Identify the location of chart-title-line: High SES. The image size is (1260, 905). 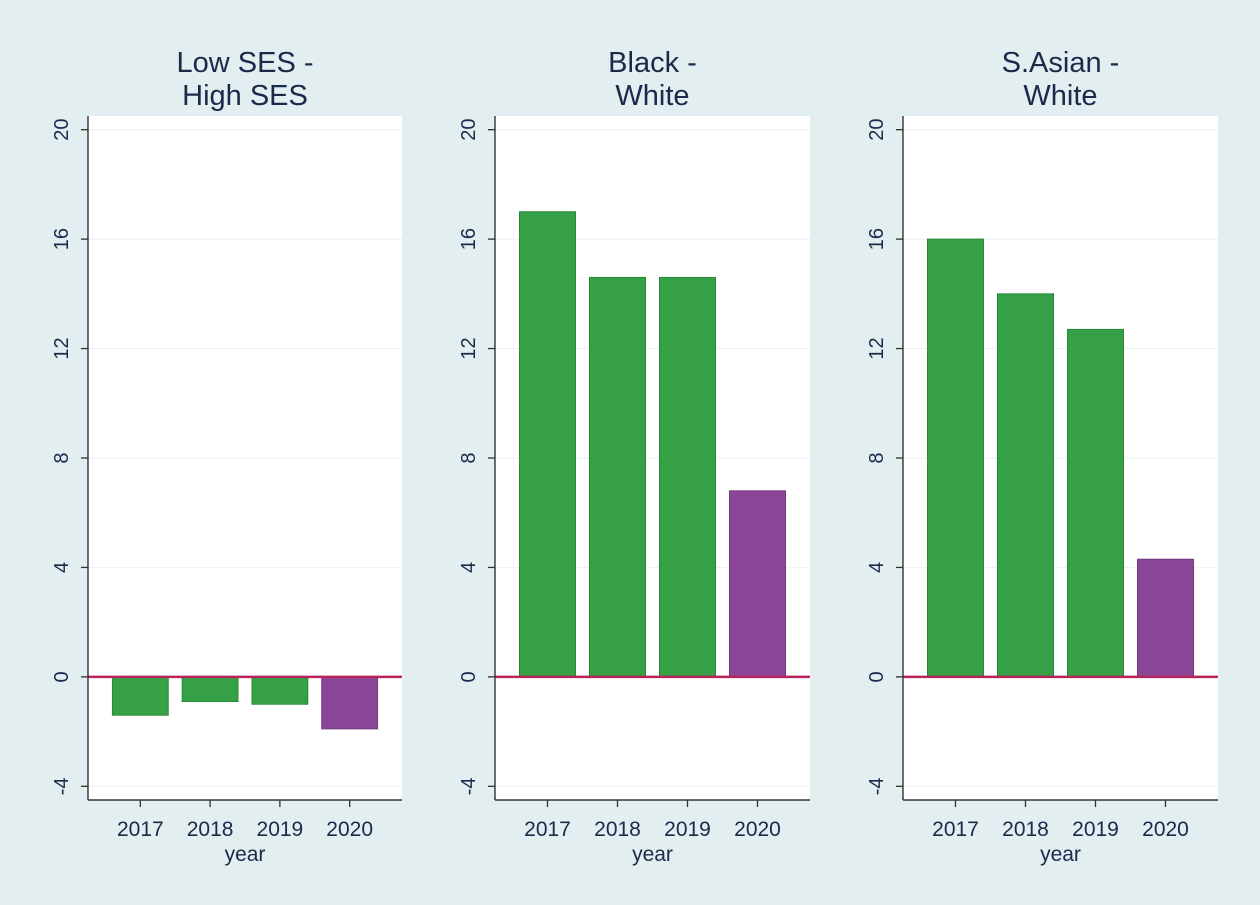
(245, 96).